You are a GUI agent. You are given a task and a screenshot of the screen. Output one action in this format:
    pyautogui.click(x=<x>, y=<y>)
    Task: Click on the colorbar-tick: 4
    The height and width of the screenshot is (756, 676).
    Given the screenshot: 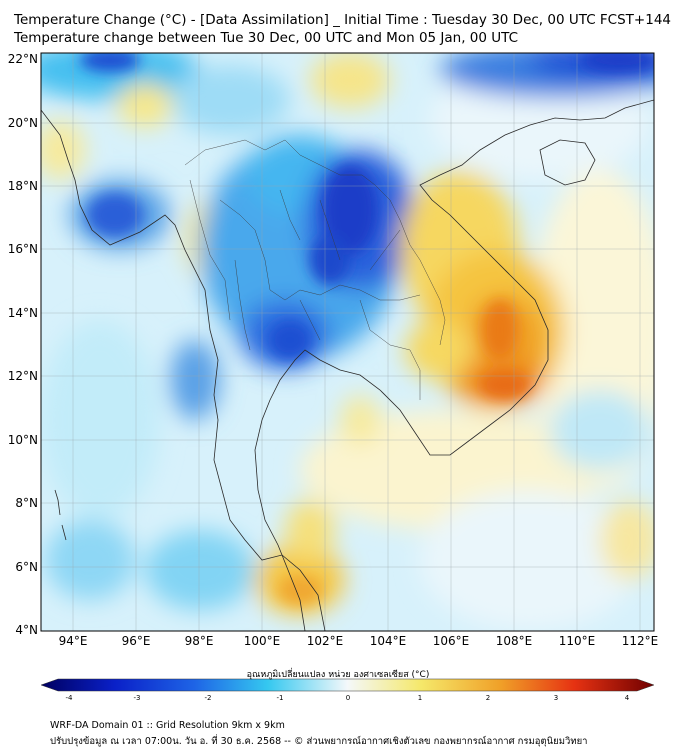 What is the action you would take?
    pyautogui.click(x=627, y=698)
    